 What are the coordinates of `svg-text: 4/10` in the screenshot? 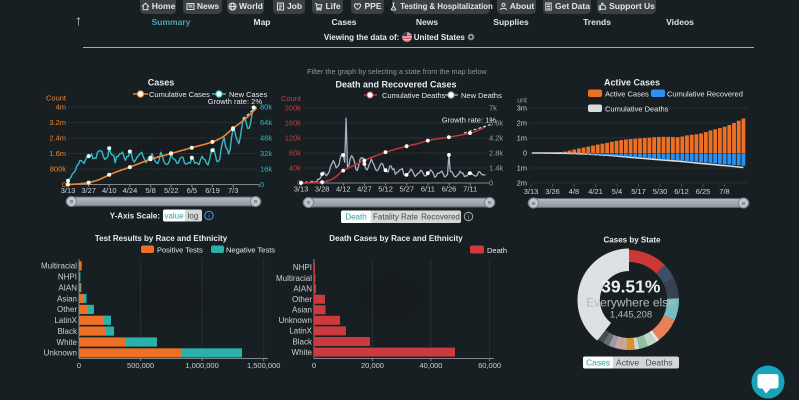 It's located at (109, 190).